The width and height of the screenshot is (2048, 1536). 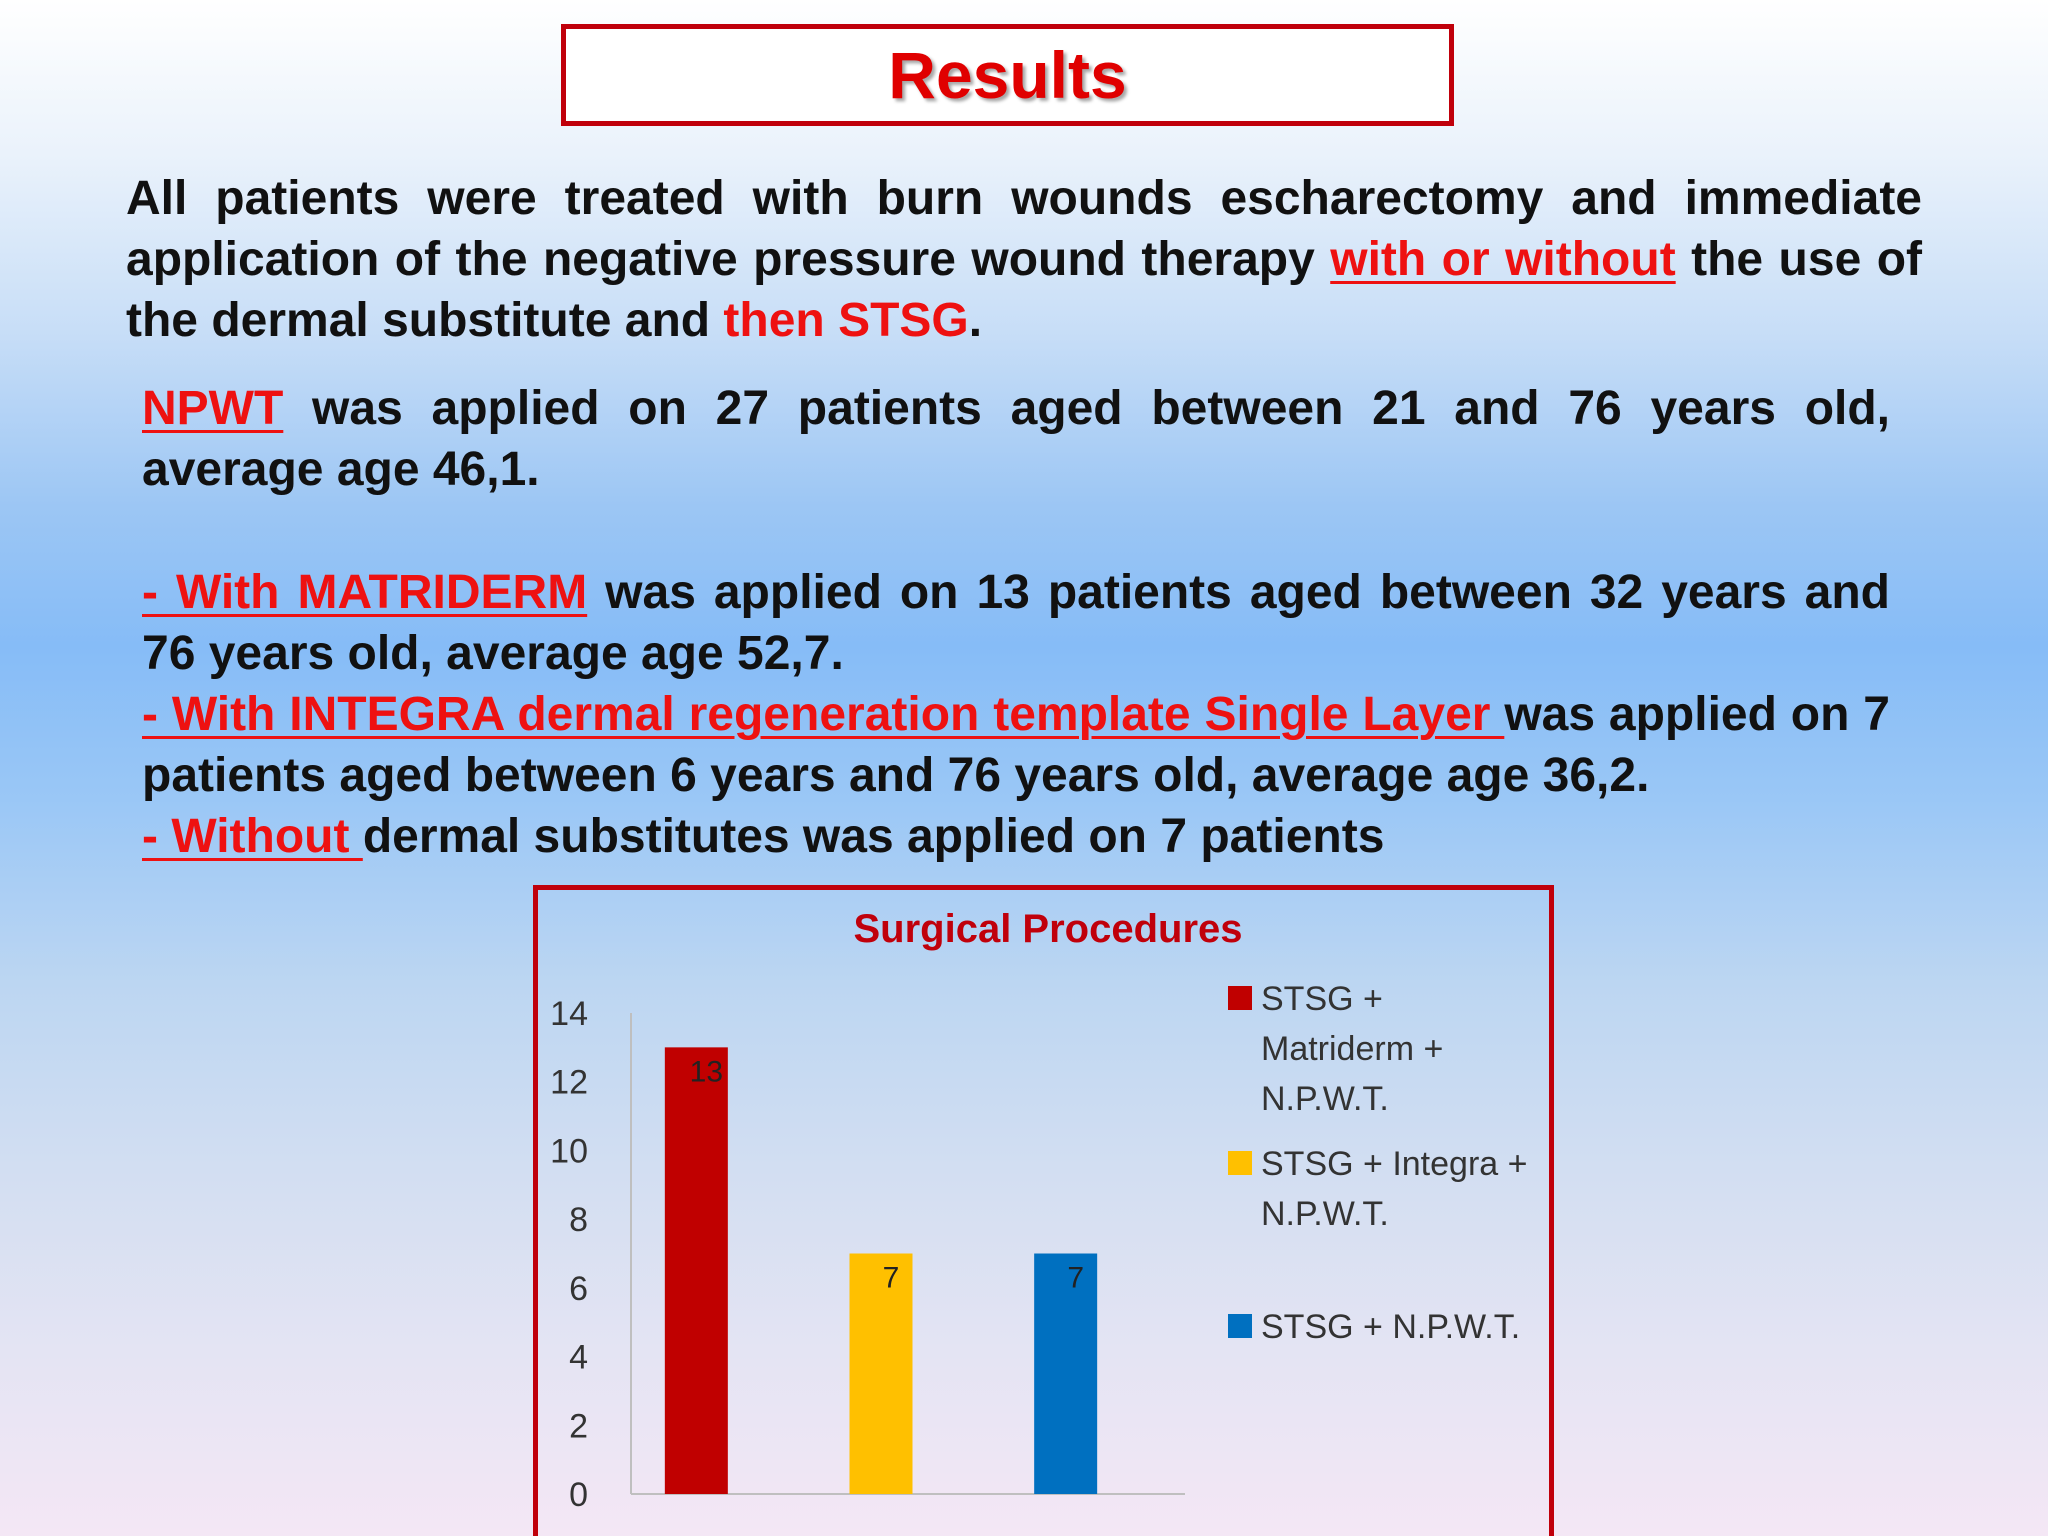 I want to click on legend-label: STSG + Integra +, so click(x=1394, y=1164).